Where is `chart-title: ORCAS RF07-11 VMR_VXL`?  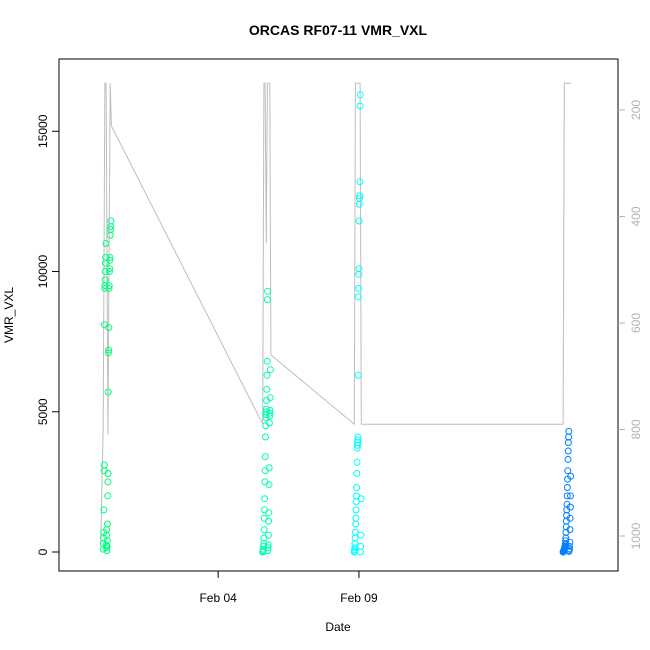
chart-title: ORCAS RF07-11 VMR_VXL is located at coordinates (338, 30).